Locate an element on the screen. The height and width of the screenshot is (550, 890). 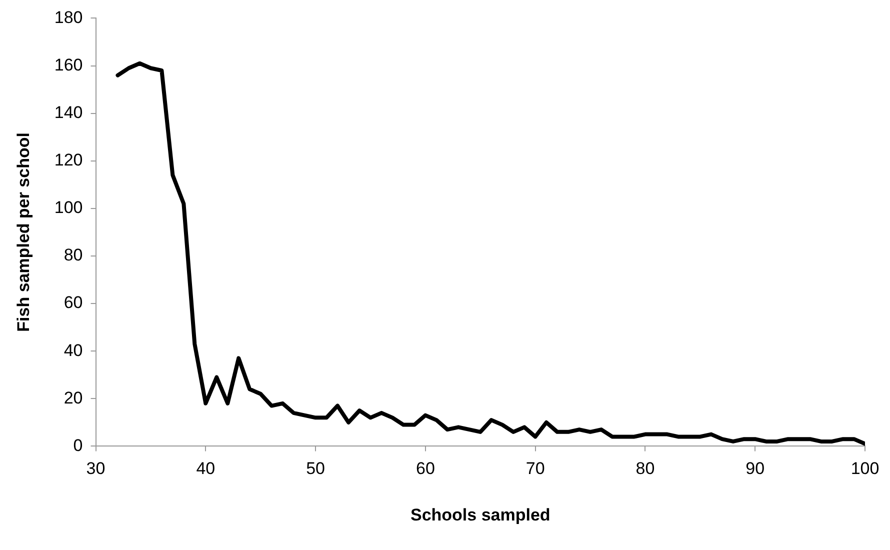
x-tick-label: 30 is located at coordinates (96, 468).